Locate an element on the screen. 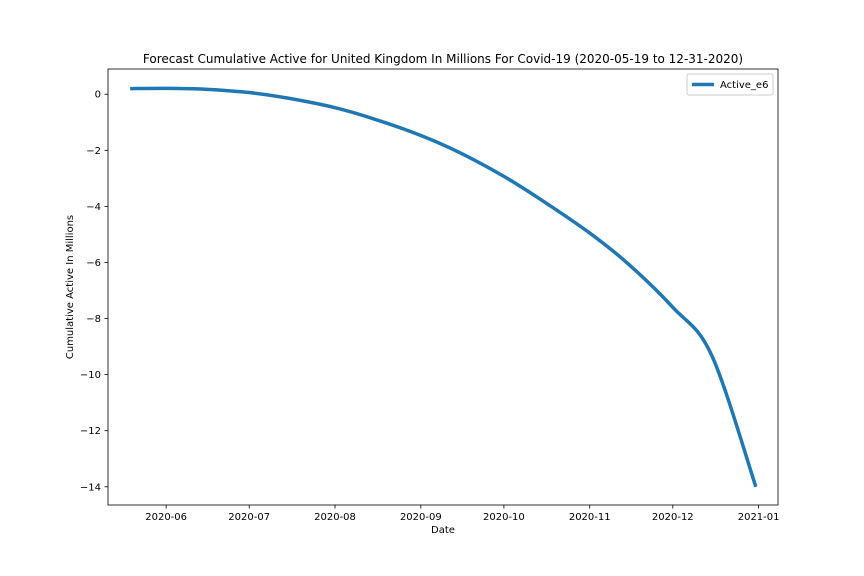  y-tick-label: −8 is located at coordinates (93, 319).